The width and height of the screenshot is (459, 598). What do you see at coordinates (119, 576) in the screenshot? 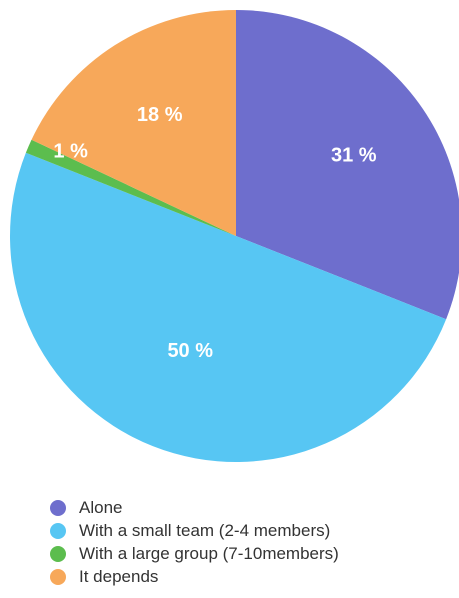
I see `legend-label-it-depends: It depends` at bounding box center [119, 576].